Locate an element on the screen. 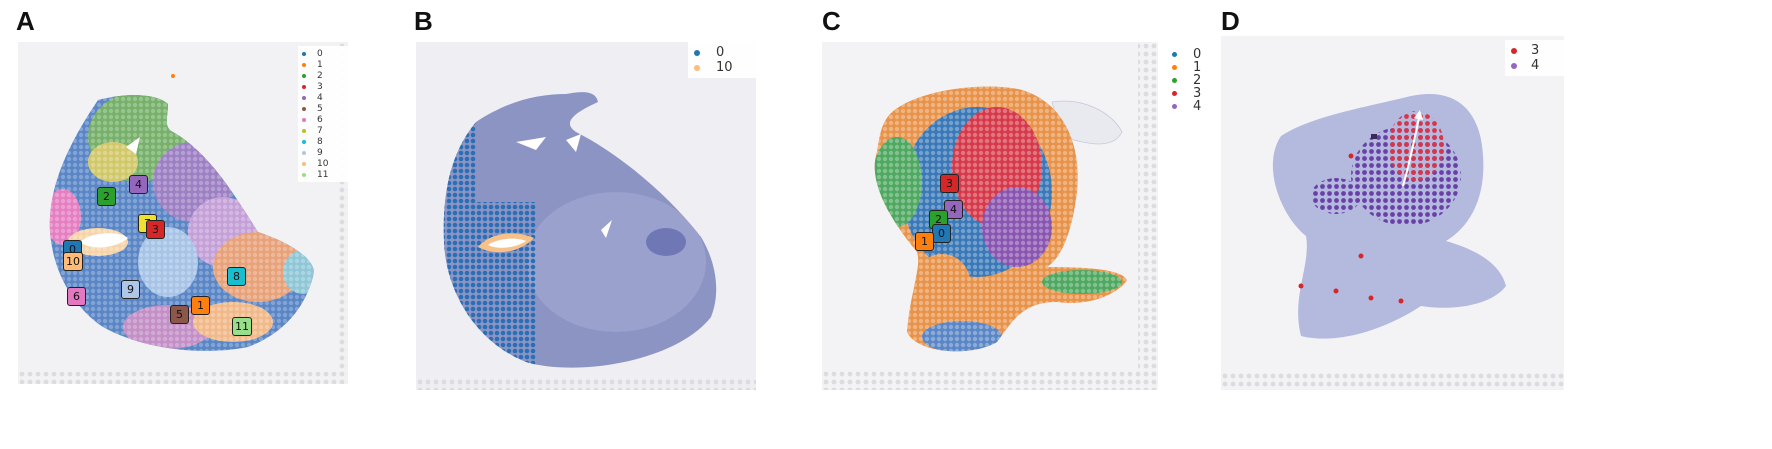  cluster-label: 11 is located at coordinates (242, 326).